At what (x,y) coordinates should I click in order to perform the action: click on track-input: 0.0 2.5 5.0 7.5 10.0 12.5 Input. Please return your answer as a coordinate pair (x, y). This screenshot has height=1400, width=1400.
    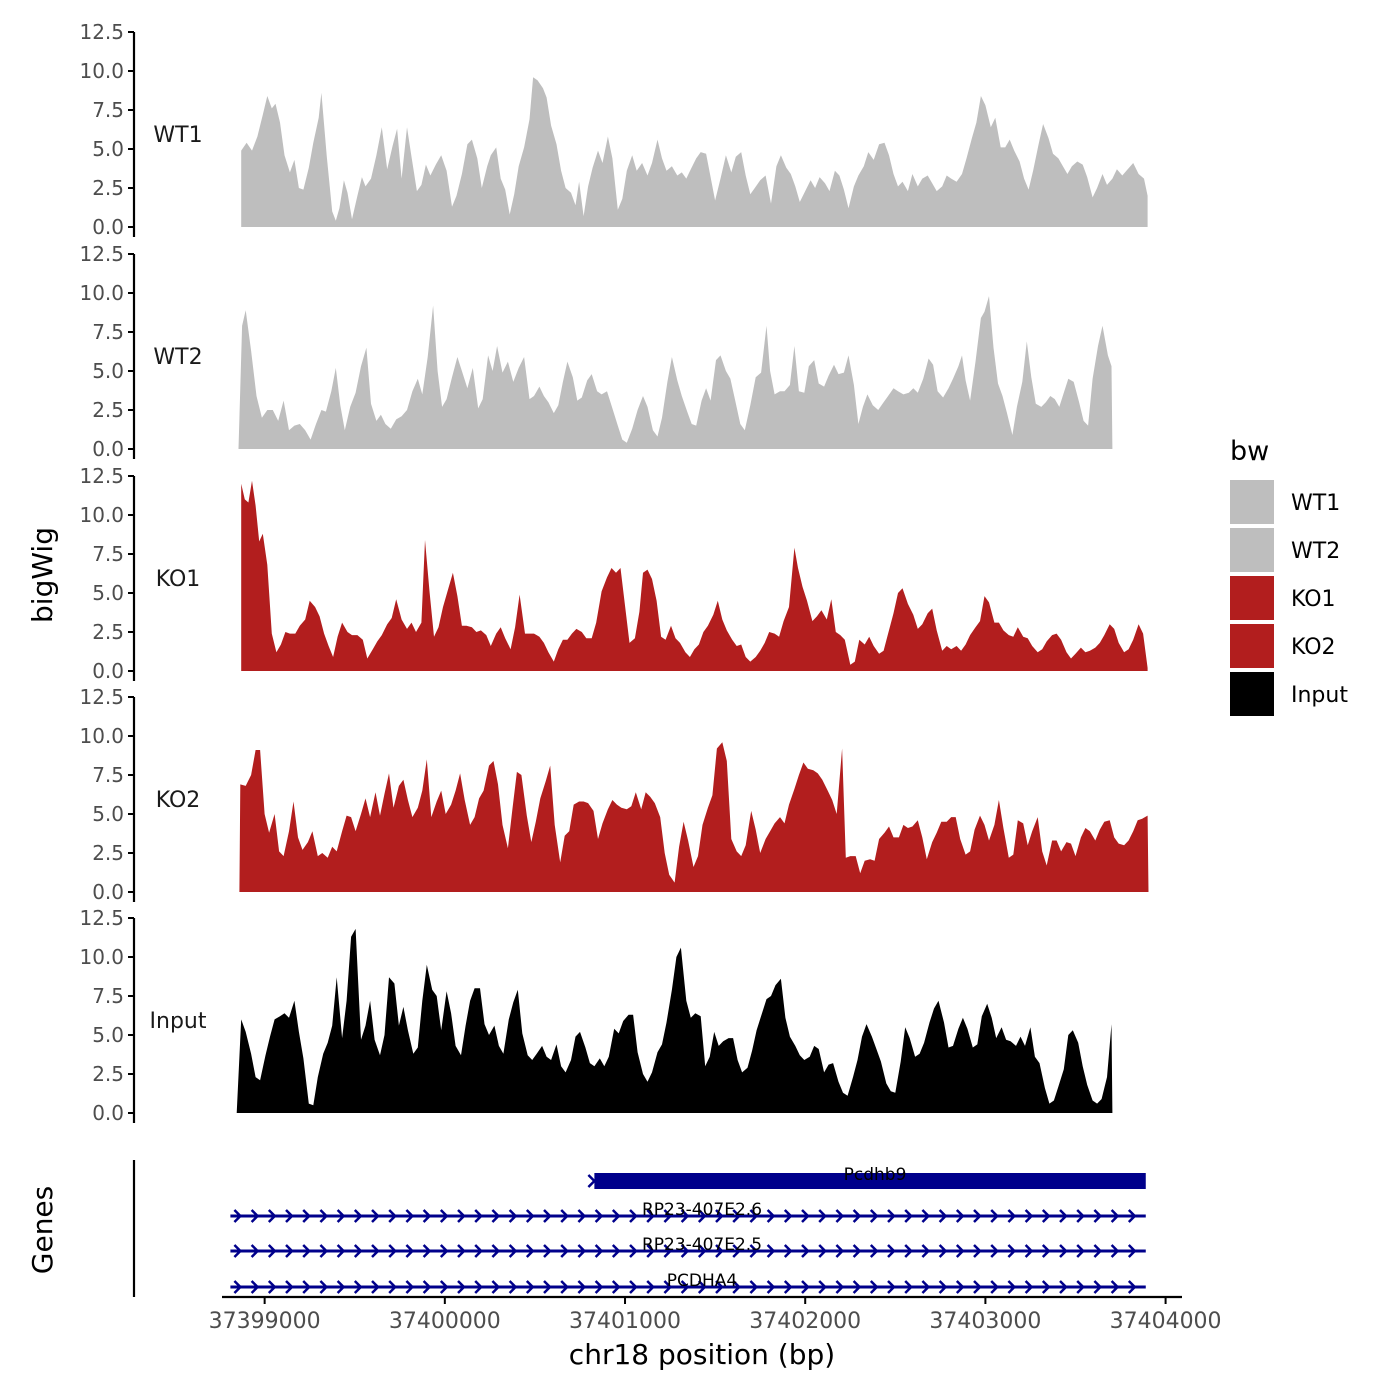
    Looking at the image, I should click on (596, 1015).